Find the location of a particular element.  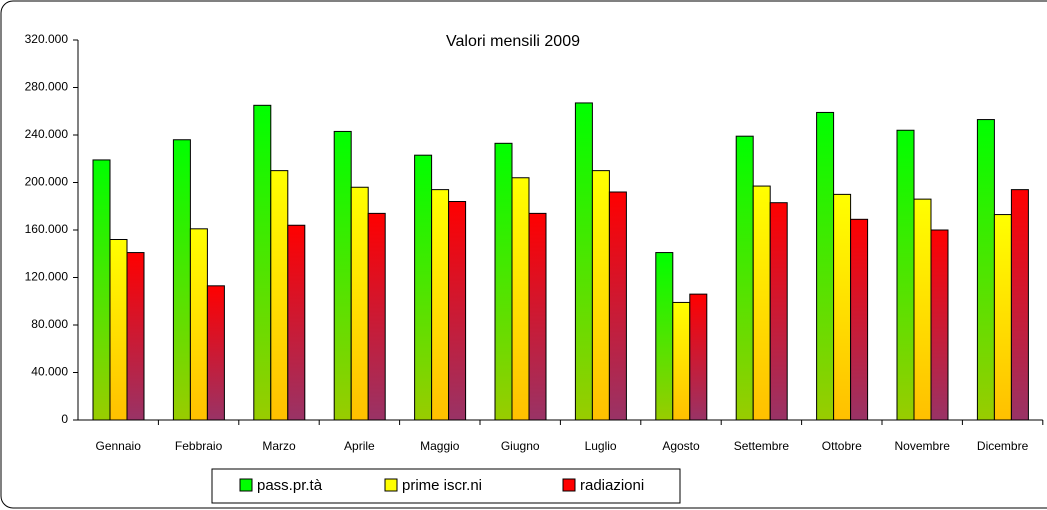

x-tick-label: Giugno is located at coordinates (520, 446).